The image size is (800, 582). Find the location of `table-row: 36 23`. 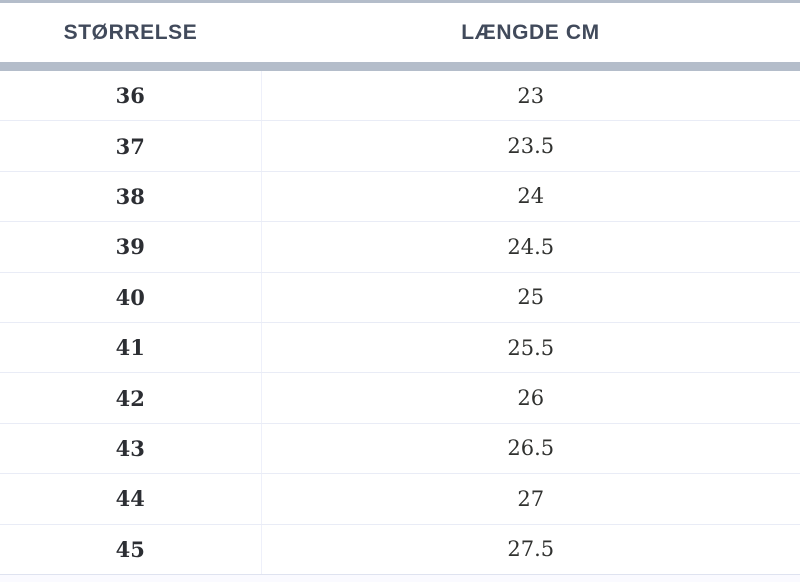

table-row: 36 23 is located at coordinates (400, 94).